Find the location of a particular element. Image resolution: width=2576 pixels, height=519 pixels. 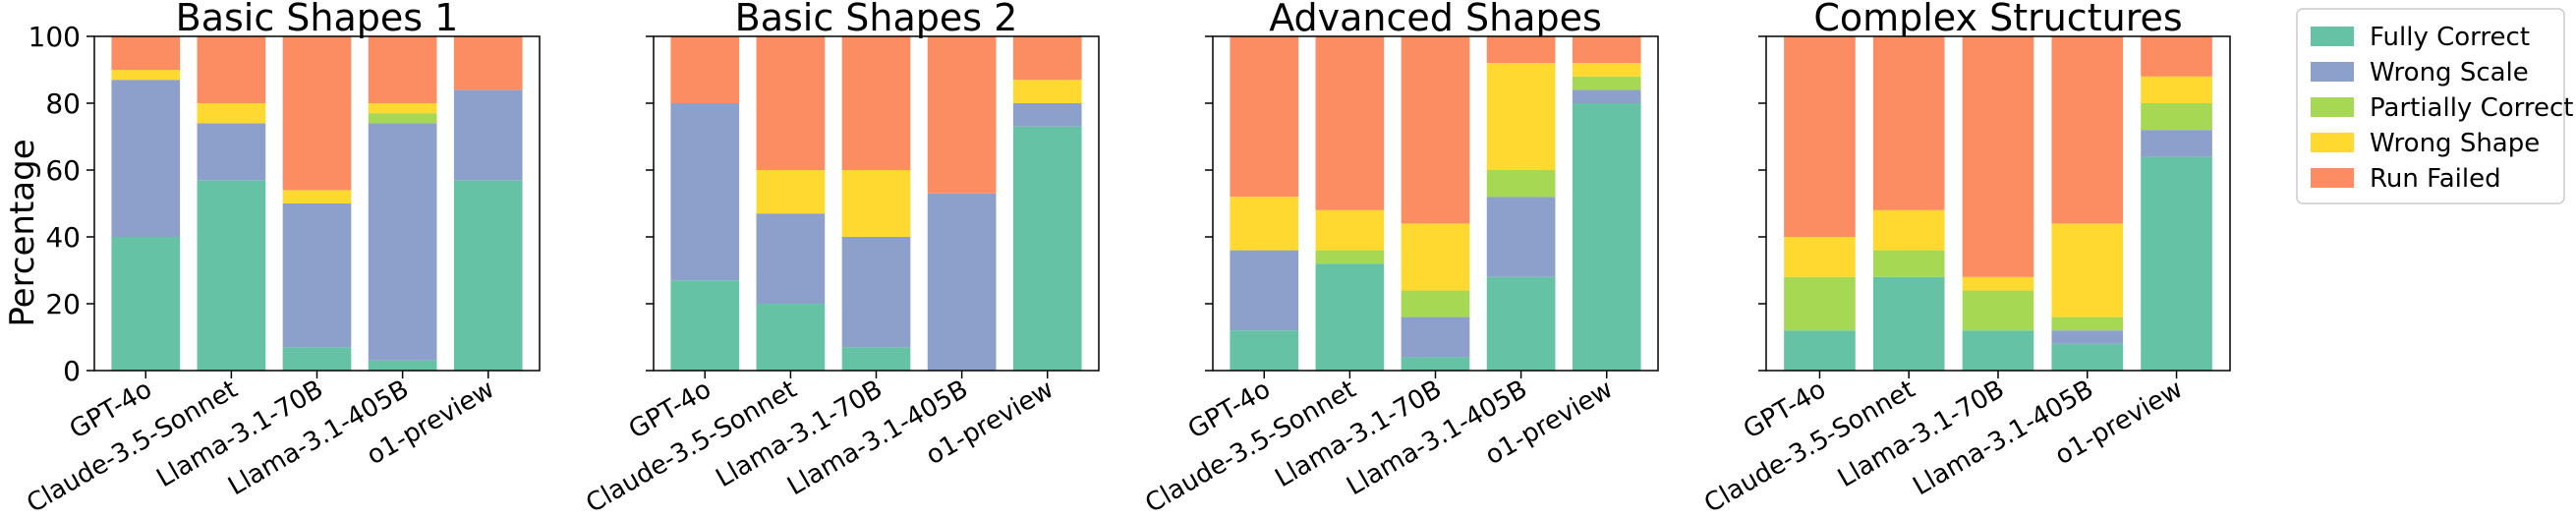

chart-title-basic-shapes-2: Basic Shapes 2 is located at coordinates (876, 19).